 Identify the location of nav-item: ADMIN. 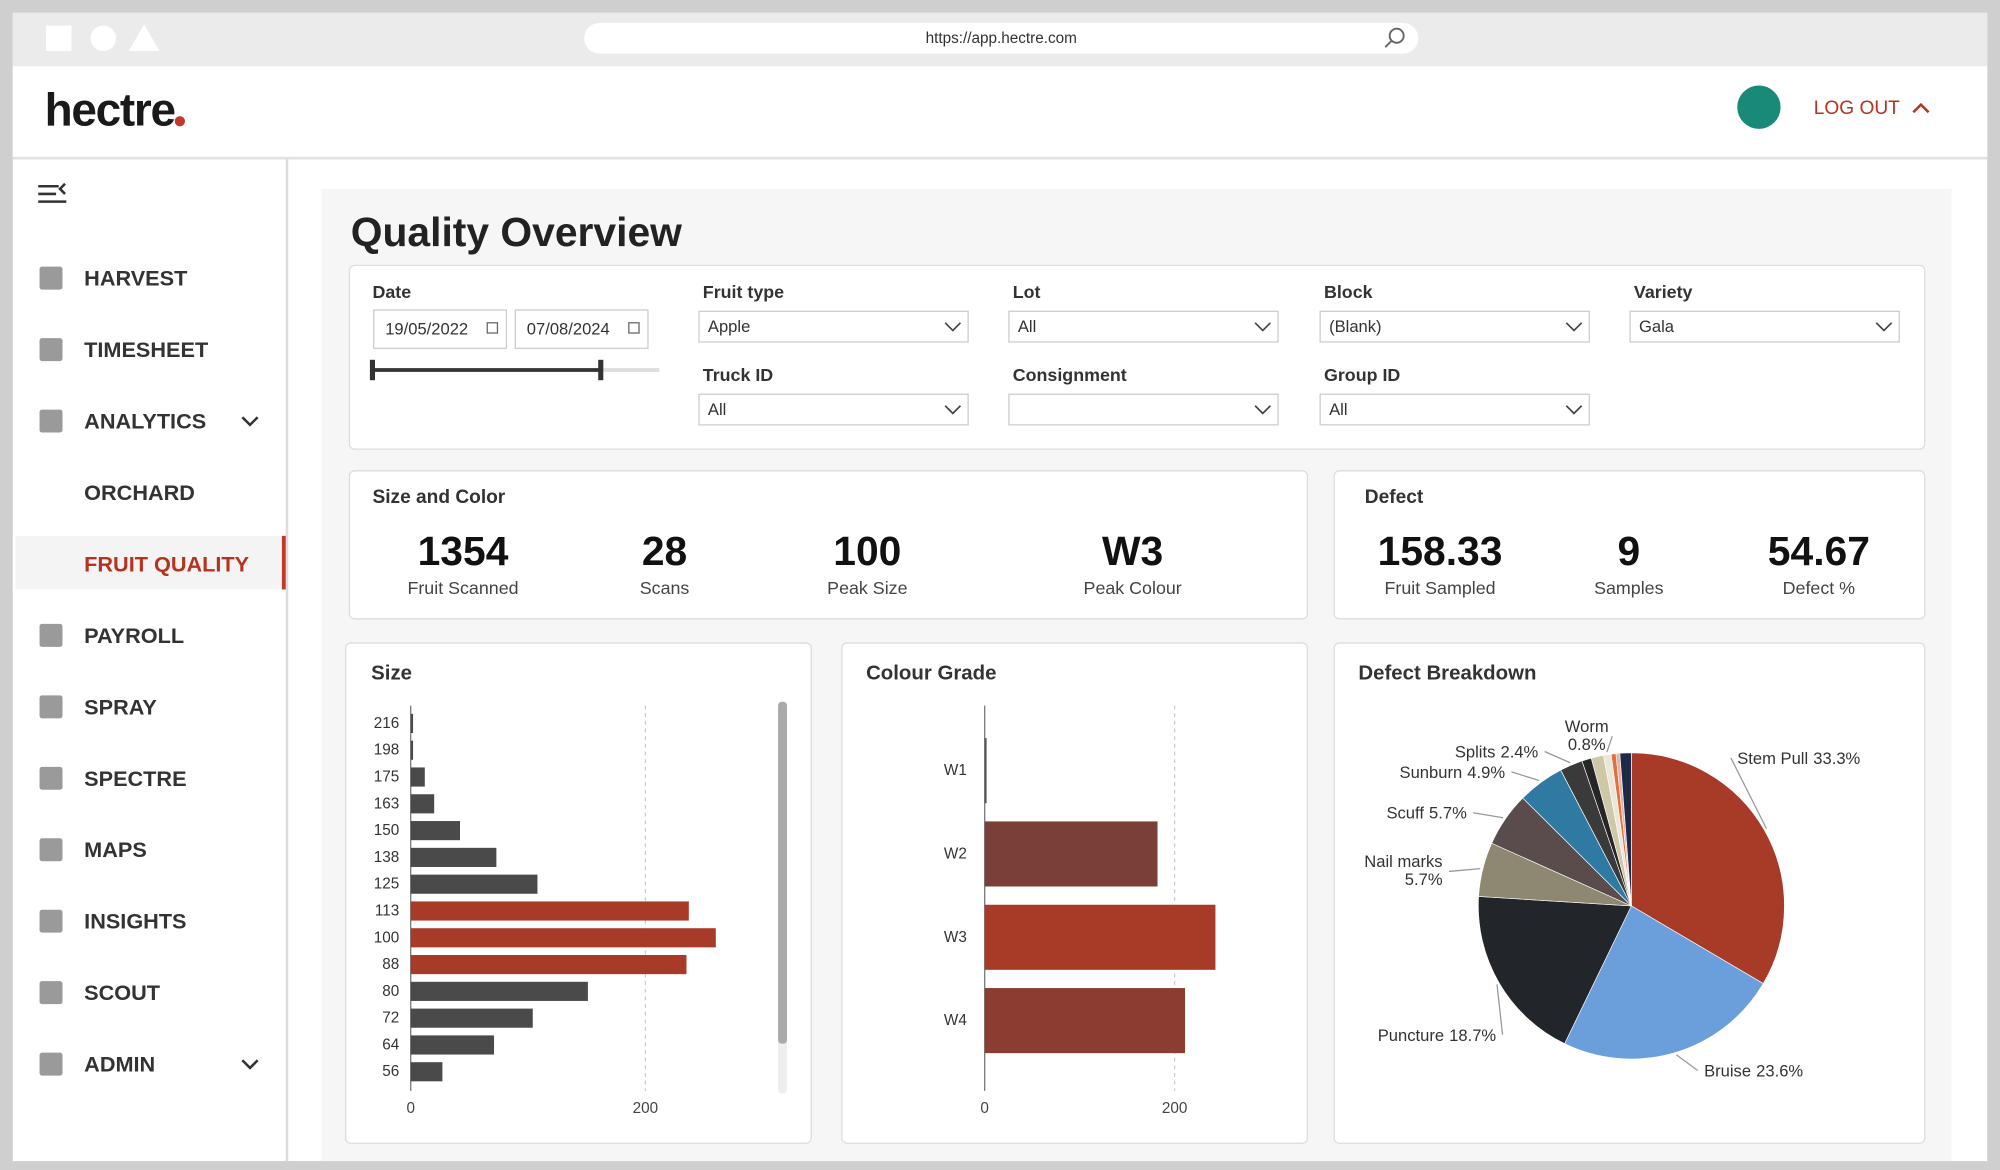
(149, 1064).